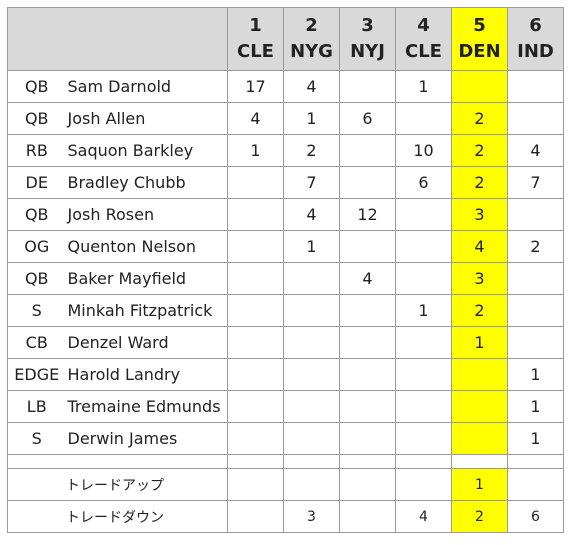 This screenshot has height=545, width=569. Describe the element at coordinates (367, 214) in the screenshot. I see `count-cell: 12` at that location.